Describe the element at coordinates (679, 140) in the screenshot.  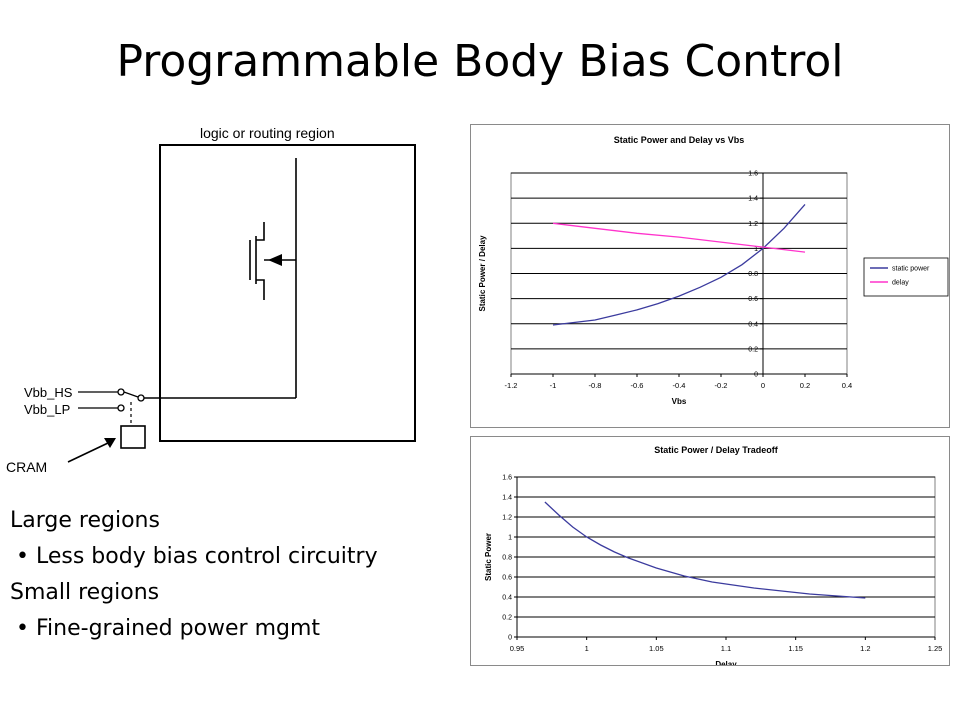
I see `chart-title: Static Power and Delay vs Vbs` at that location.